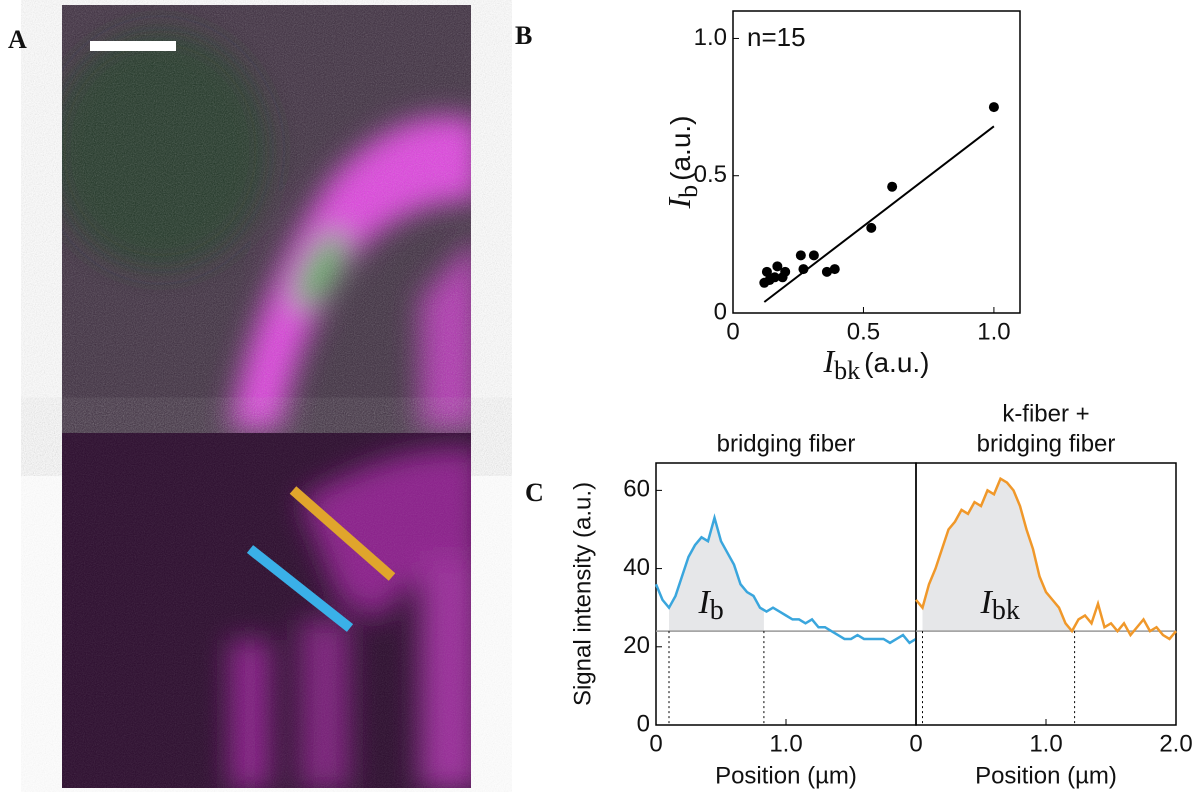  Describe the element at coordinates (710, 174) in the screenshot. I see `y-tick-label: 0.5` at that location.